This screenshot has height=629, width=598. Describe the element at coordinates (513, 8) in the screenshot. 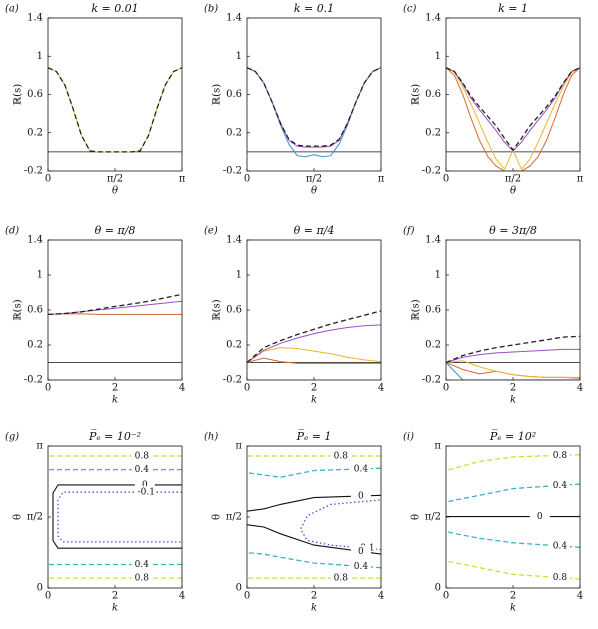

I see `panel-title: k = 1` at that location.